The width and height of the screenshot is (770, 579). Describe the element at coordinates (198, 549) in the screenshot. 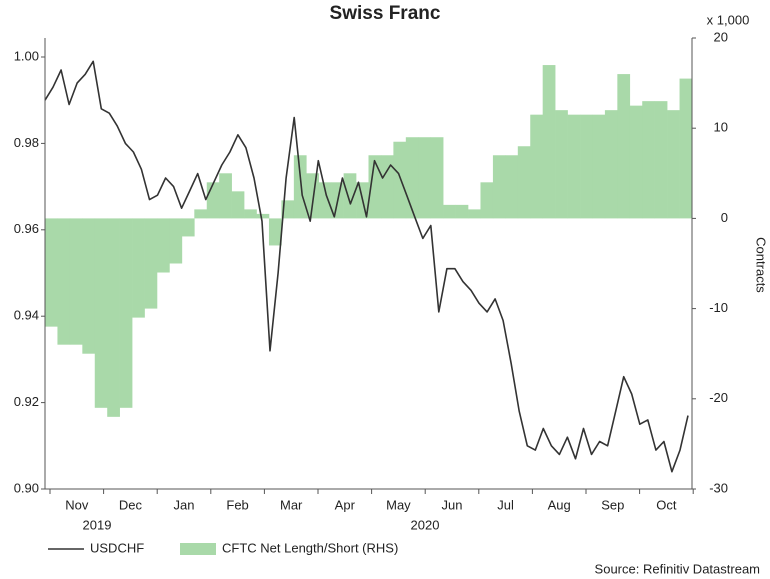

I see `legend-swatch` at that location.